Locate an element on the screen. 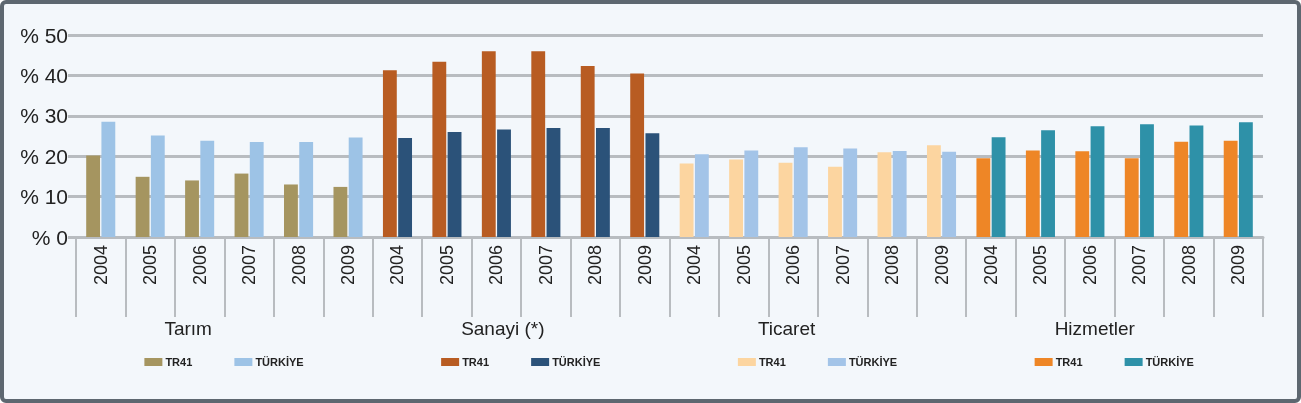 The image size is (1301, 403). y-tick-label: % 10 is located at coordinates (44, 197).